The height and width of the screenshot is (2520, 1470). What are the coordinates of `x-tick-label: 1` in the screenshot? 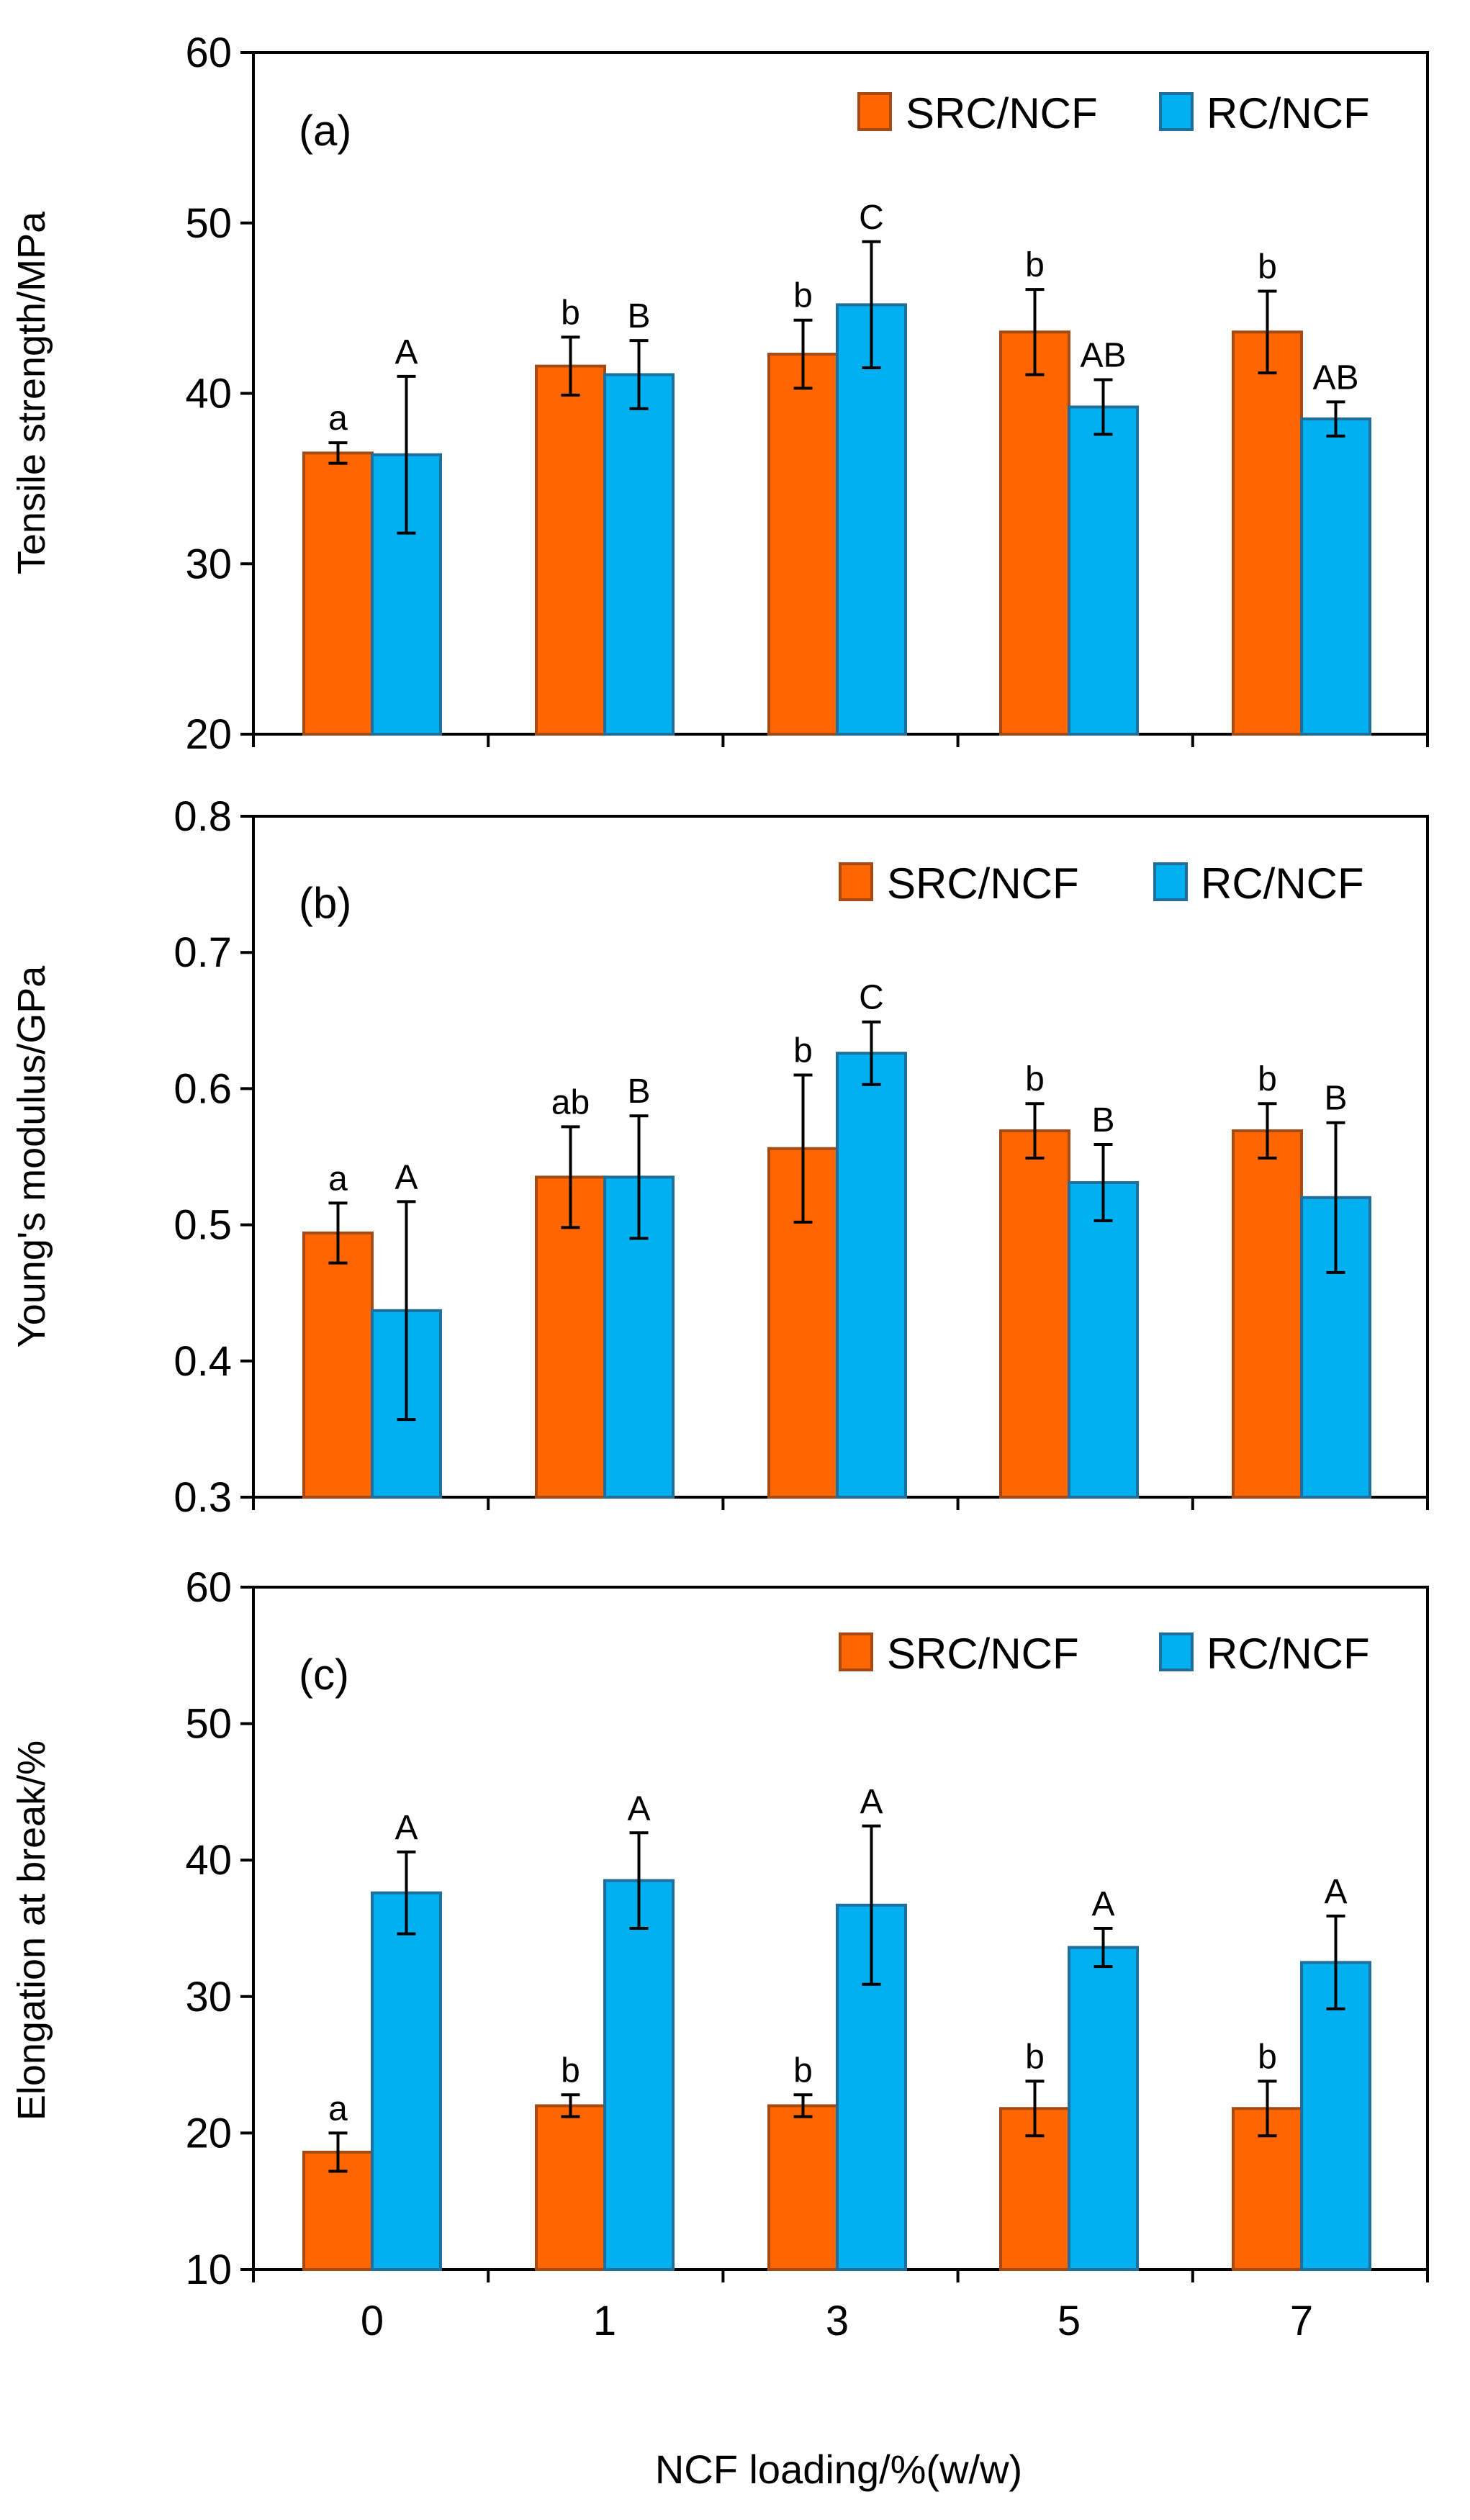 It's located at (604, 2321).